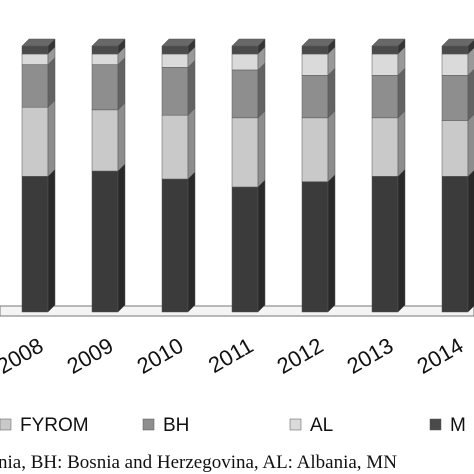 The height and width of the screenshot is (474, 474). I want to click on x-tick-label: 2009, so click(90, 356).